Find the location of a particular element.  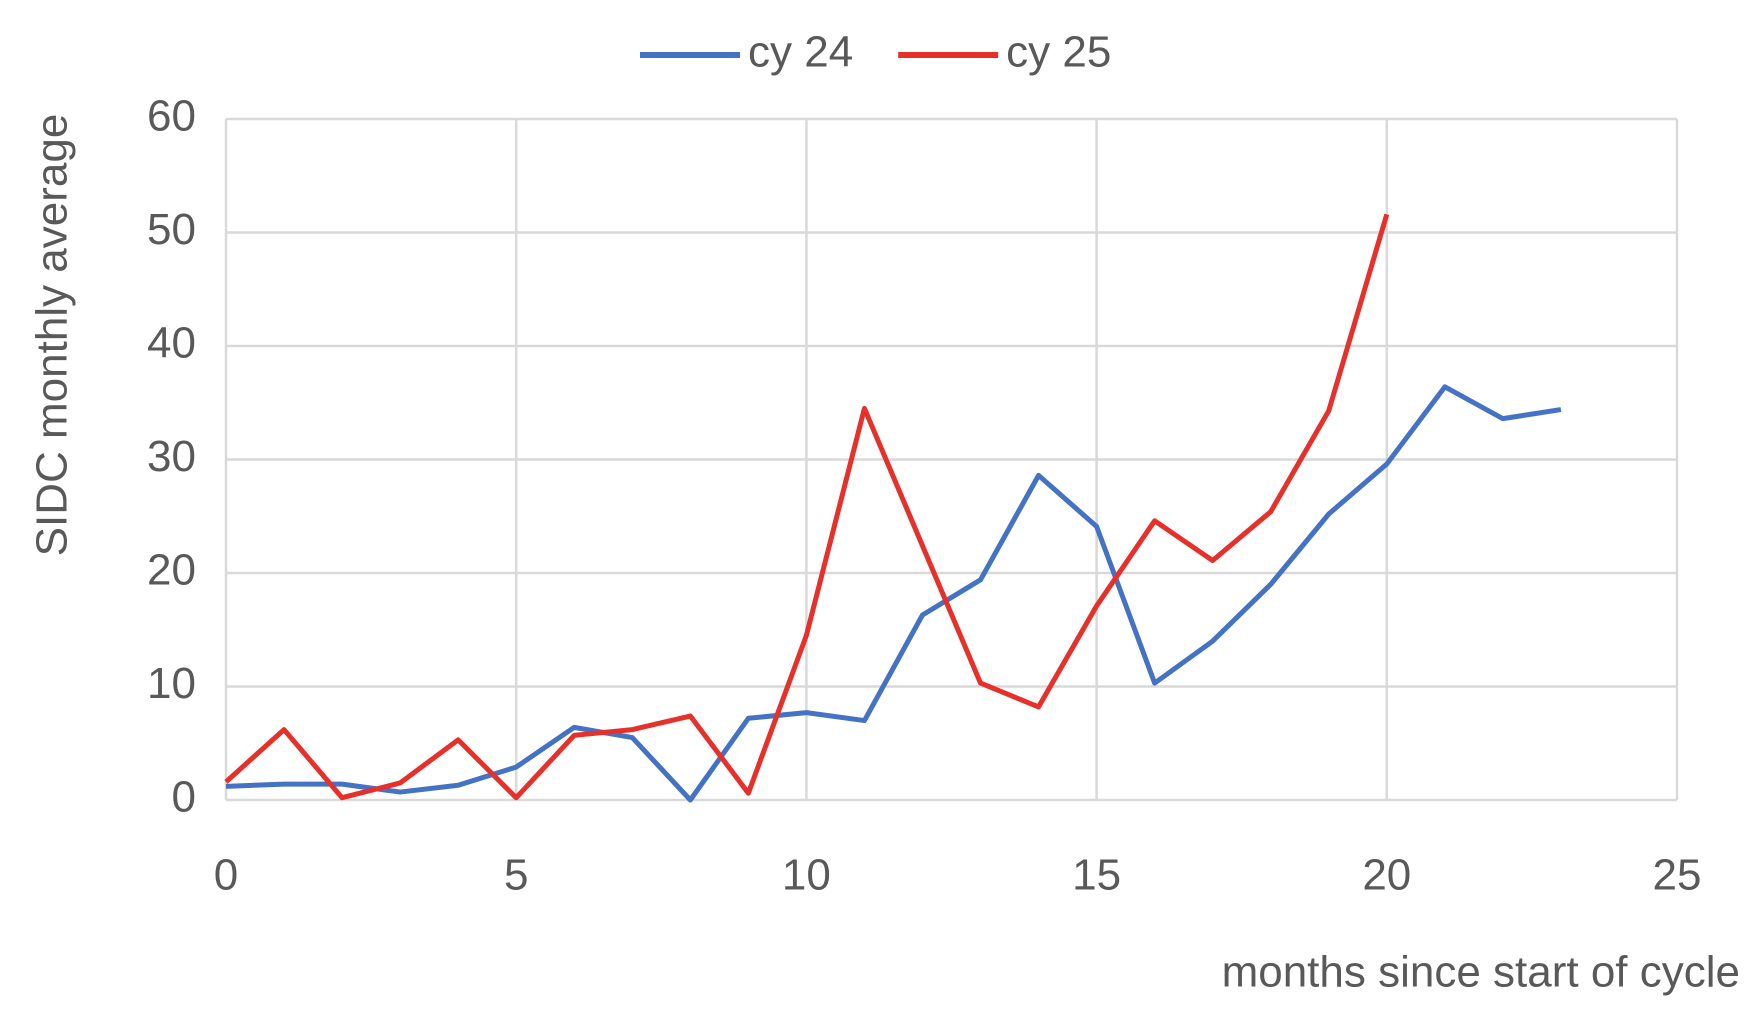

x-tick-label: 0 is located at coordinates (226, 875).